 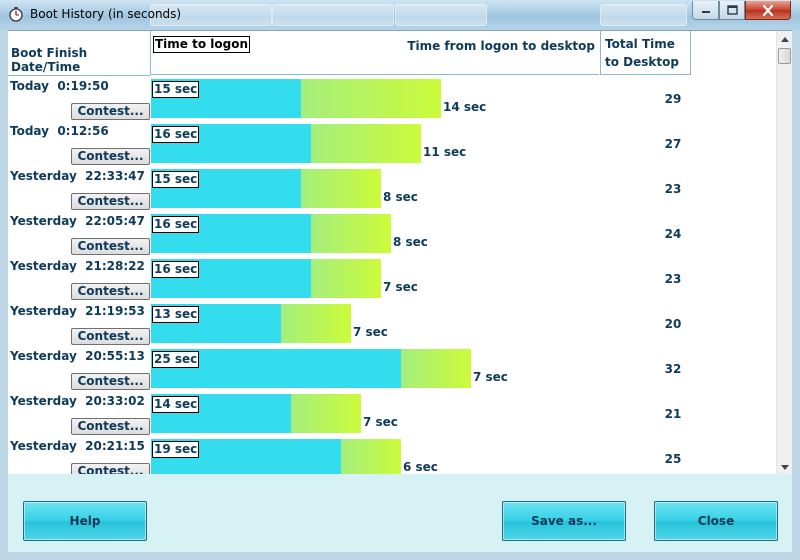 I want to click on column-header-total: Total Time to Desktop, so click(x=645, y=53).